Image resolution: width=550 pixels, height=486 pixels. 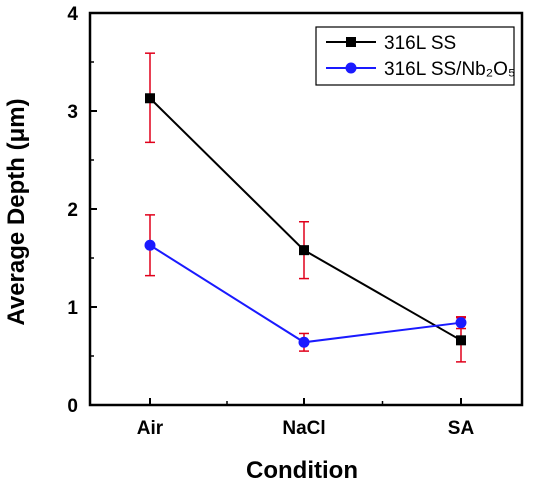 I want to click on legend-label: 316L SS/Nb₂O₅, so click(x=450, y=69).